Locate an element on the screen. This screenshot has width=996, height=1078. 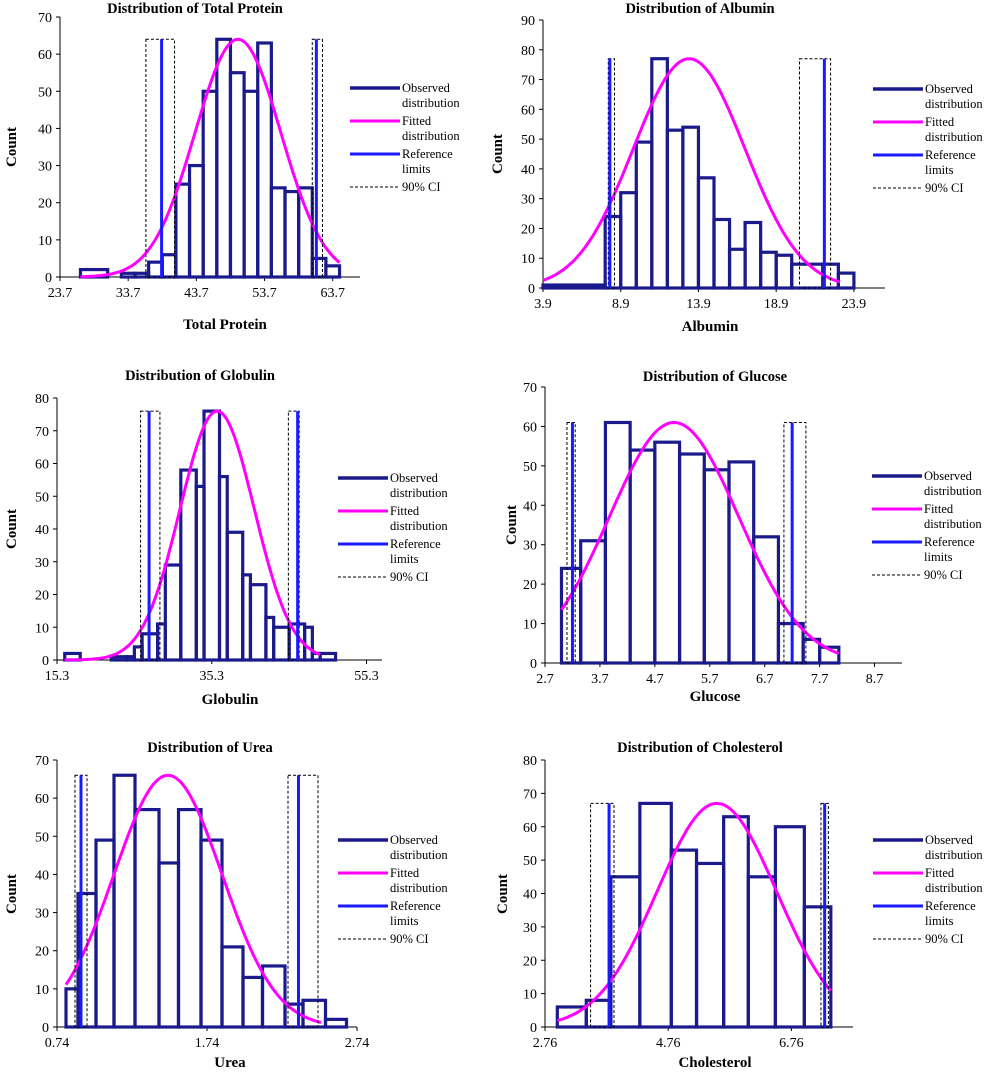
x-tick-label: 8.7 is located at coordinates (875, 679).